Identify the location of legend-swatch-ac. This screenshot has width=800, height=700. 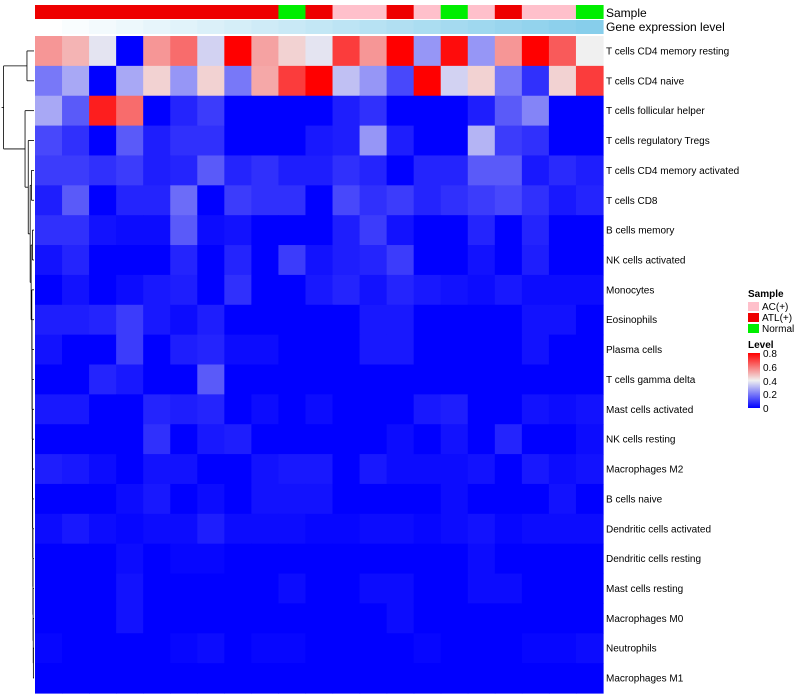
(753, 306).